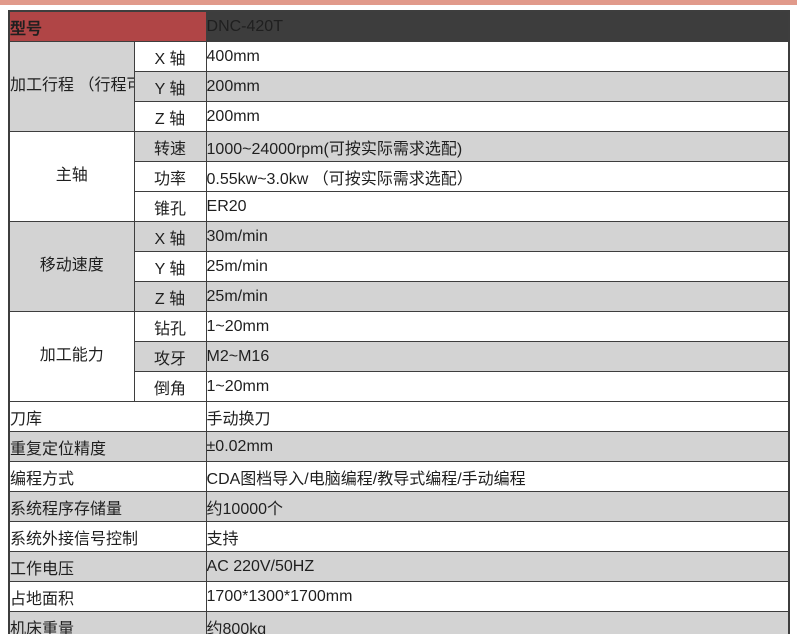 The image size is (797, 634). I want to click on row-label-cell: 系统外接信号控制, so click(107, 536).